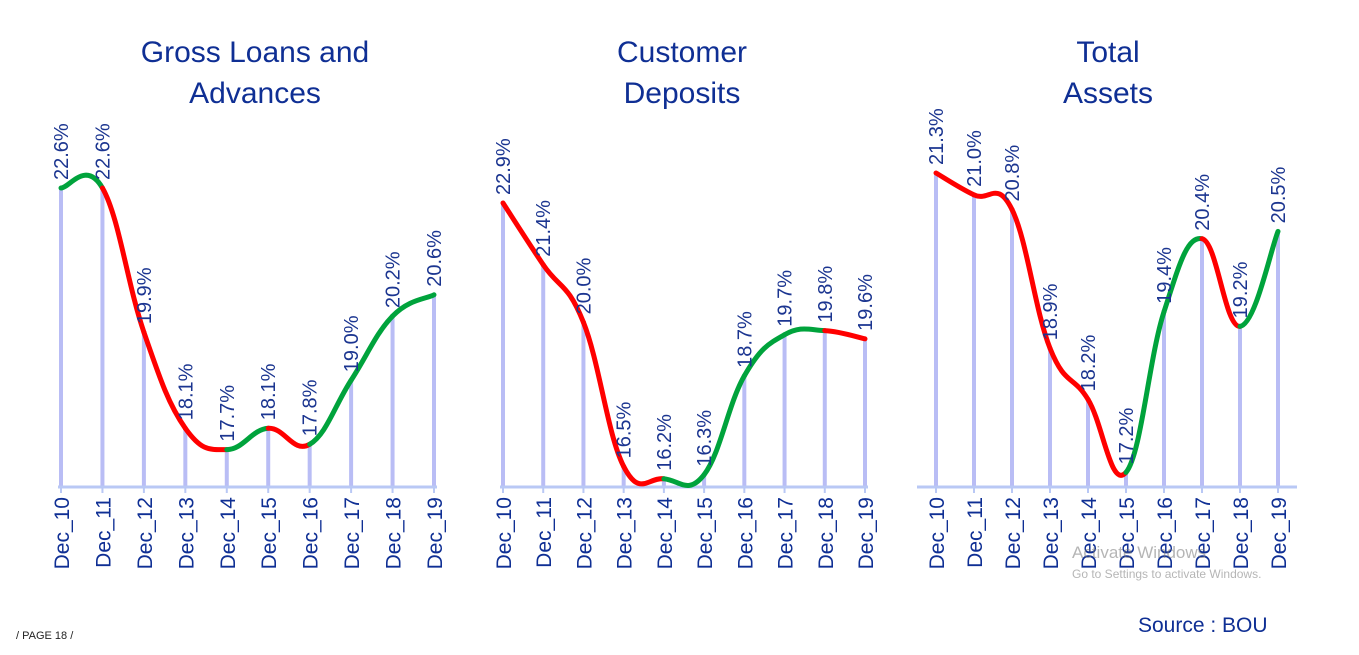 The height and width of the screenshot is (655, 1359). What do you see at coordinates (45, 636) in the screenshot?
I see `page-number: / PAGE 18 /` at bounding box center [45, 636].